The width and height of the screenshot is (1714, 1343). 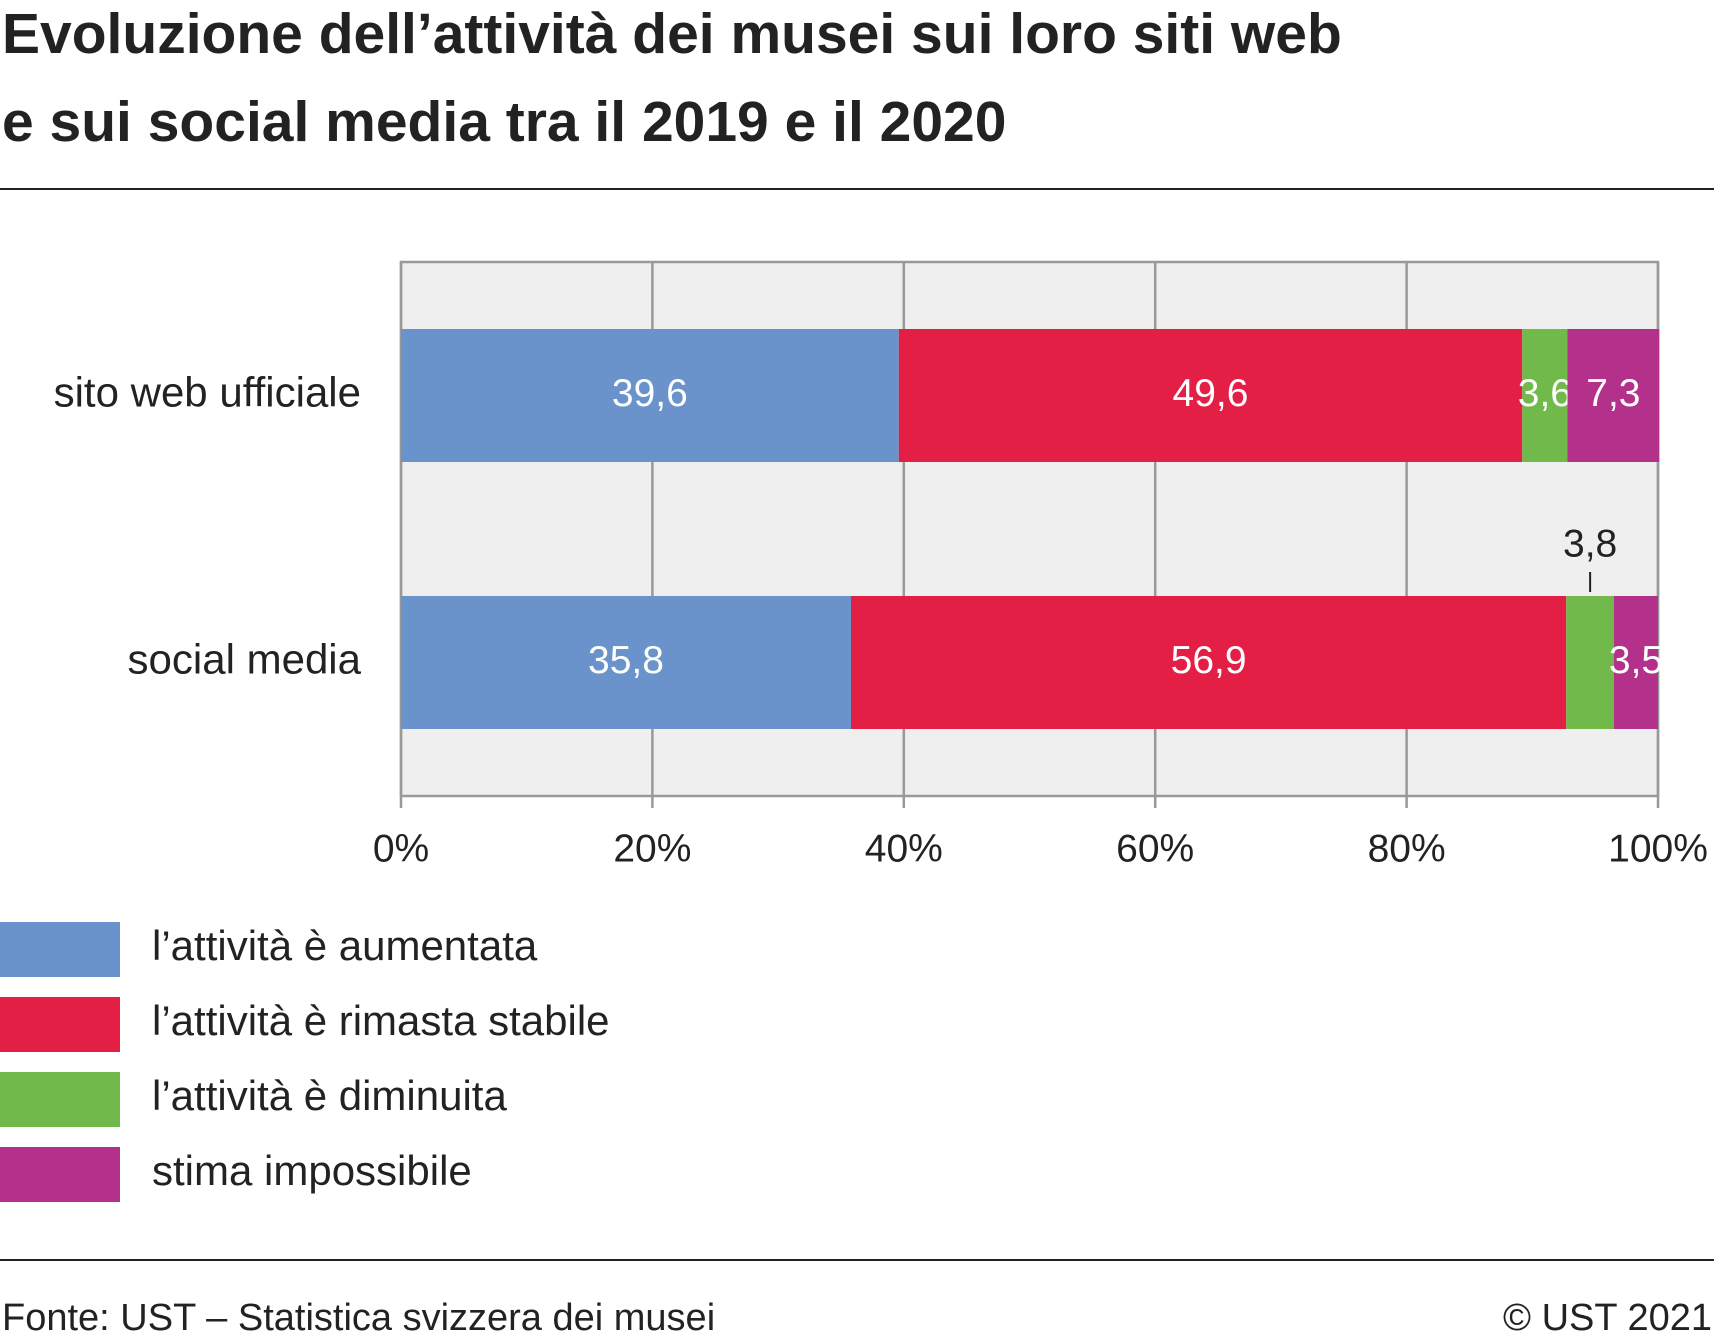 I want to click on copyright: © UST 2021, so click(x=1607, y=1318).